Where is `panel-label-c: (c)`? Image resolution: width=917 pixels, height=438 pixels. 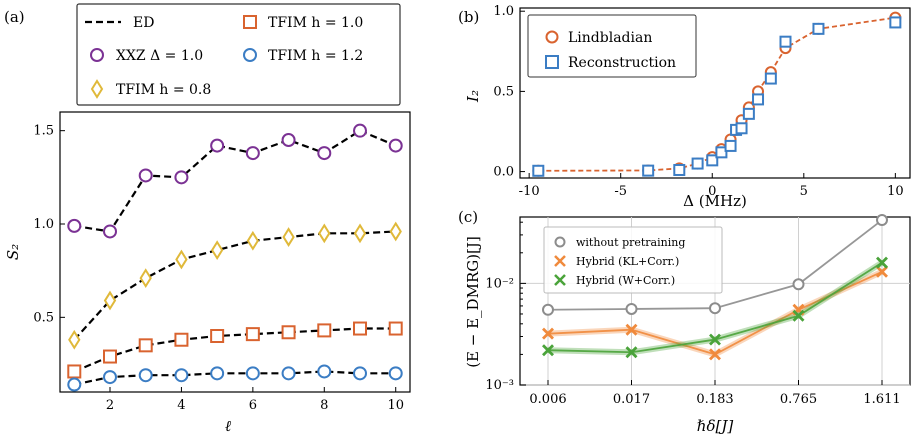 panel-label-c: (c) is located at coordinates (468, 217).